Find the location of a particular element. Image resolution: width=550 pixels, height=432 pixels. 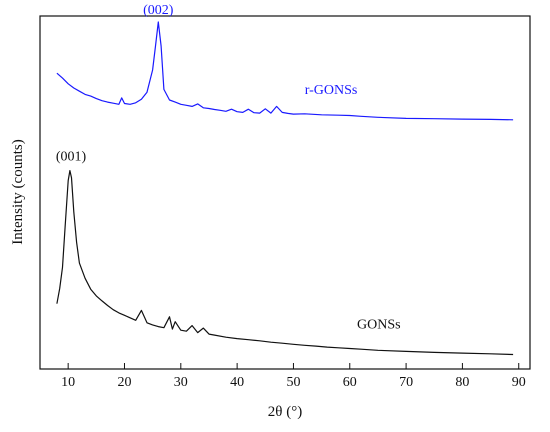

x-axis-ticks: 10 20 30 40 50 60 70 80 90 is located at coordinates (293, 376).